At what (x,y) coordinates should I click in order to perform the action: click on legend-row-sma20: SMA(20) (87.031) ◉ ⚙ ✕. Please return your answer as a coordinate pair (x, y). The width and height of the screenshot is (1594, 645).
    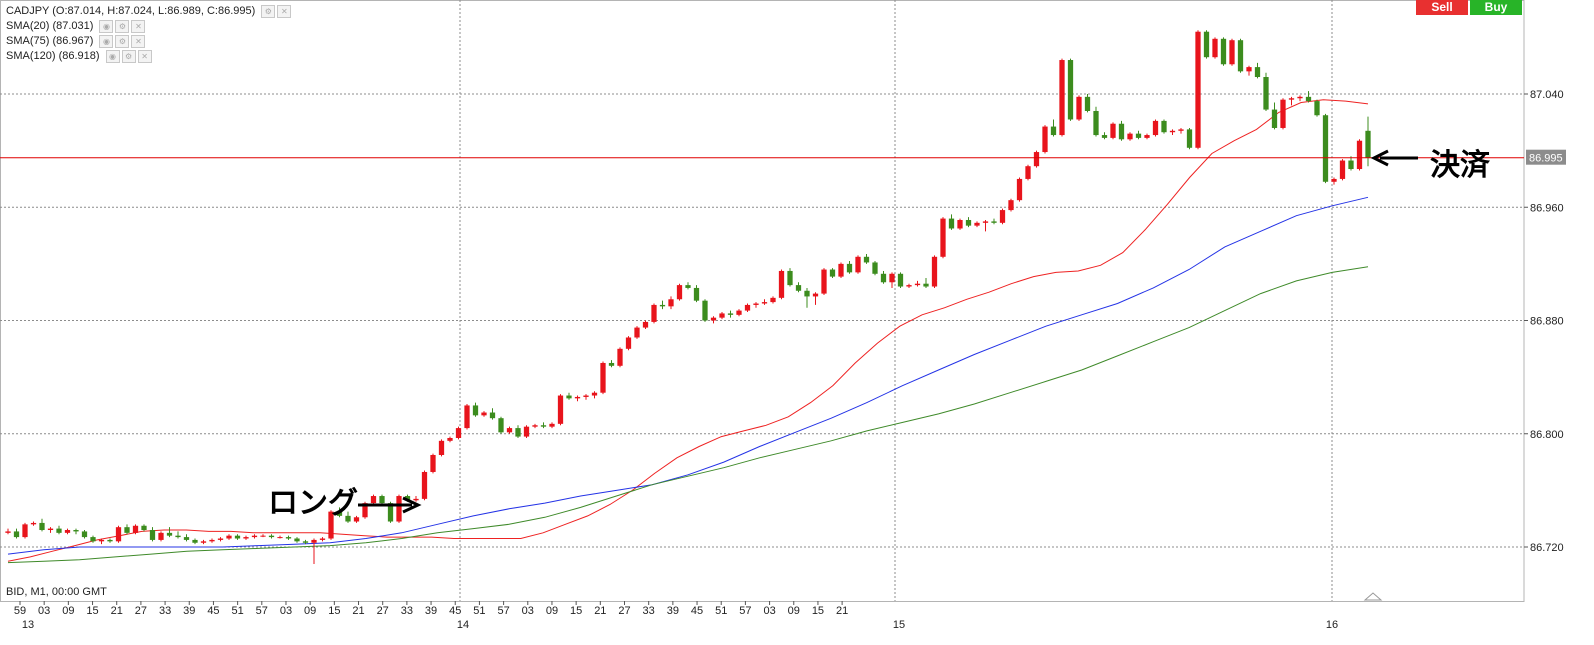
    Looking at the image, I should click on (148, 26).